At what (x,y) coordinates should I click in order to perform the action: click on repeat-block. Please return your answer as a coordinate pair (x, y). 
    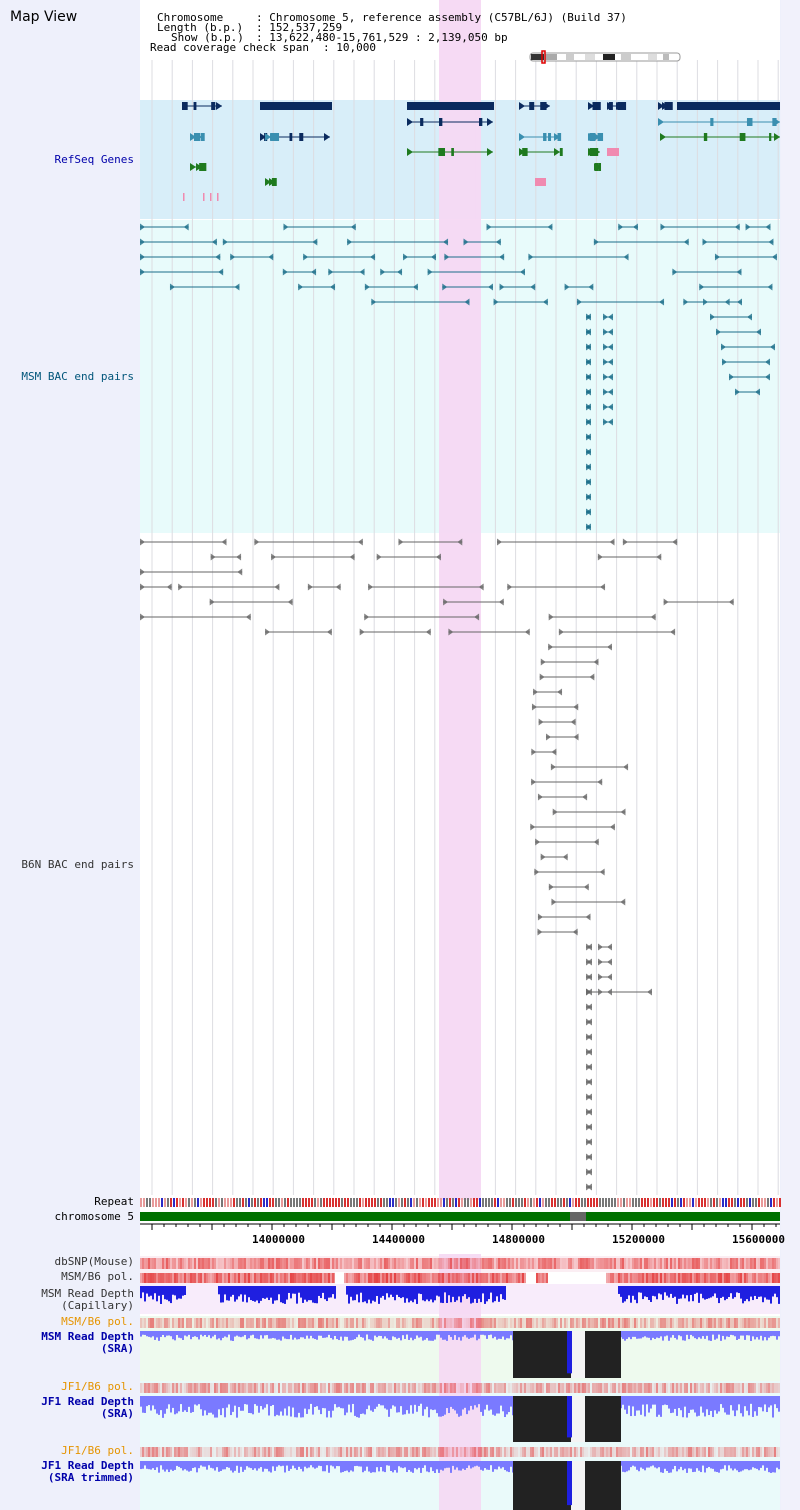
    Looking at the image, I should click on (543, 1202).